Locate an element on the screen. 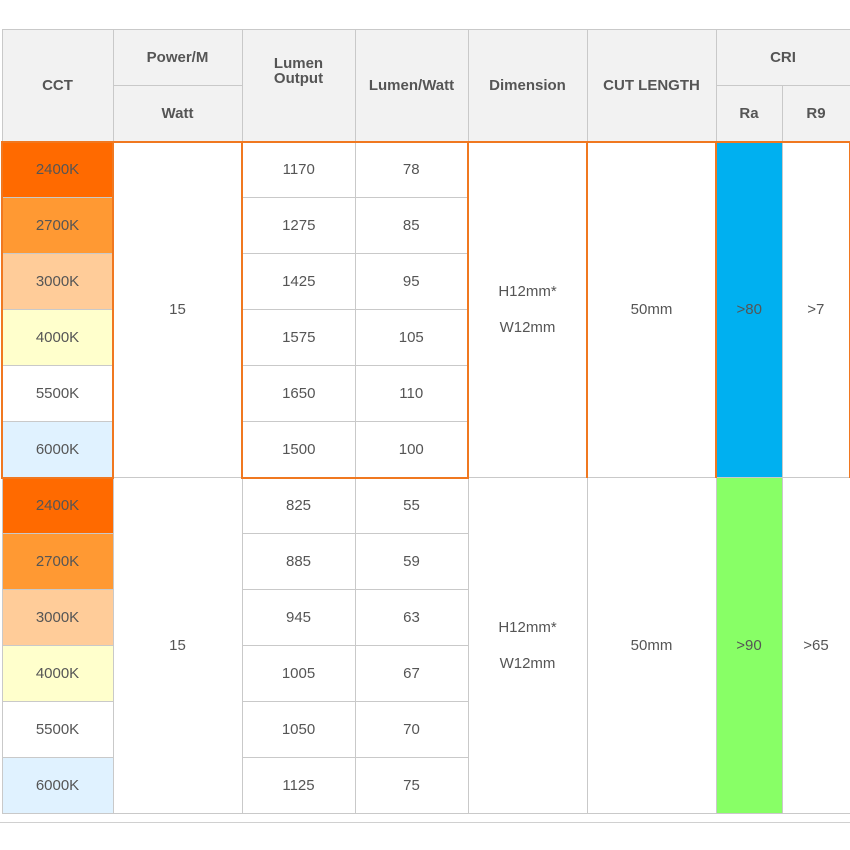 This screenshot has width=850, height=850. header-cct: CCT is located at coordinates (57, 85).